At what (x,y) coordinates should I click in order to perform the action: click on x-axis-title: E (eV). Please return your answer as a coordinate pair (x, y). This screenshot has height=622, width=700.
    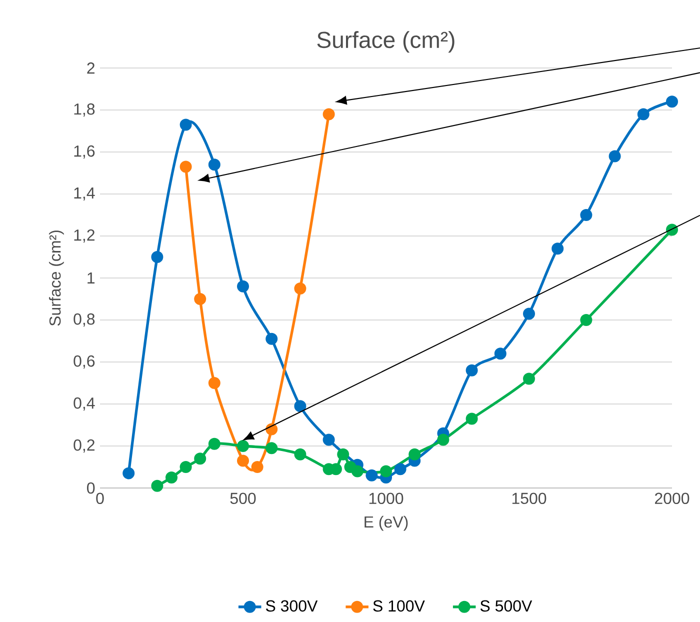
    Looking at the image, I should click on (386, 523).